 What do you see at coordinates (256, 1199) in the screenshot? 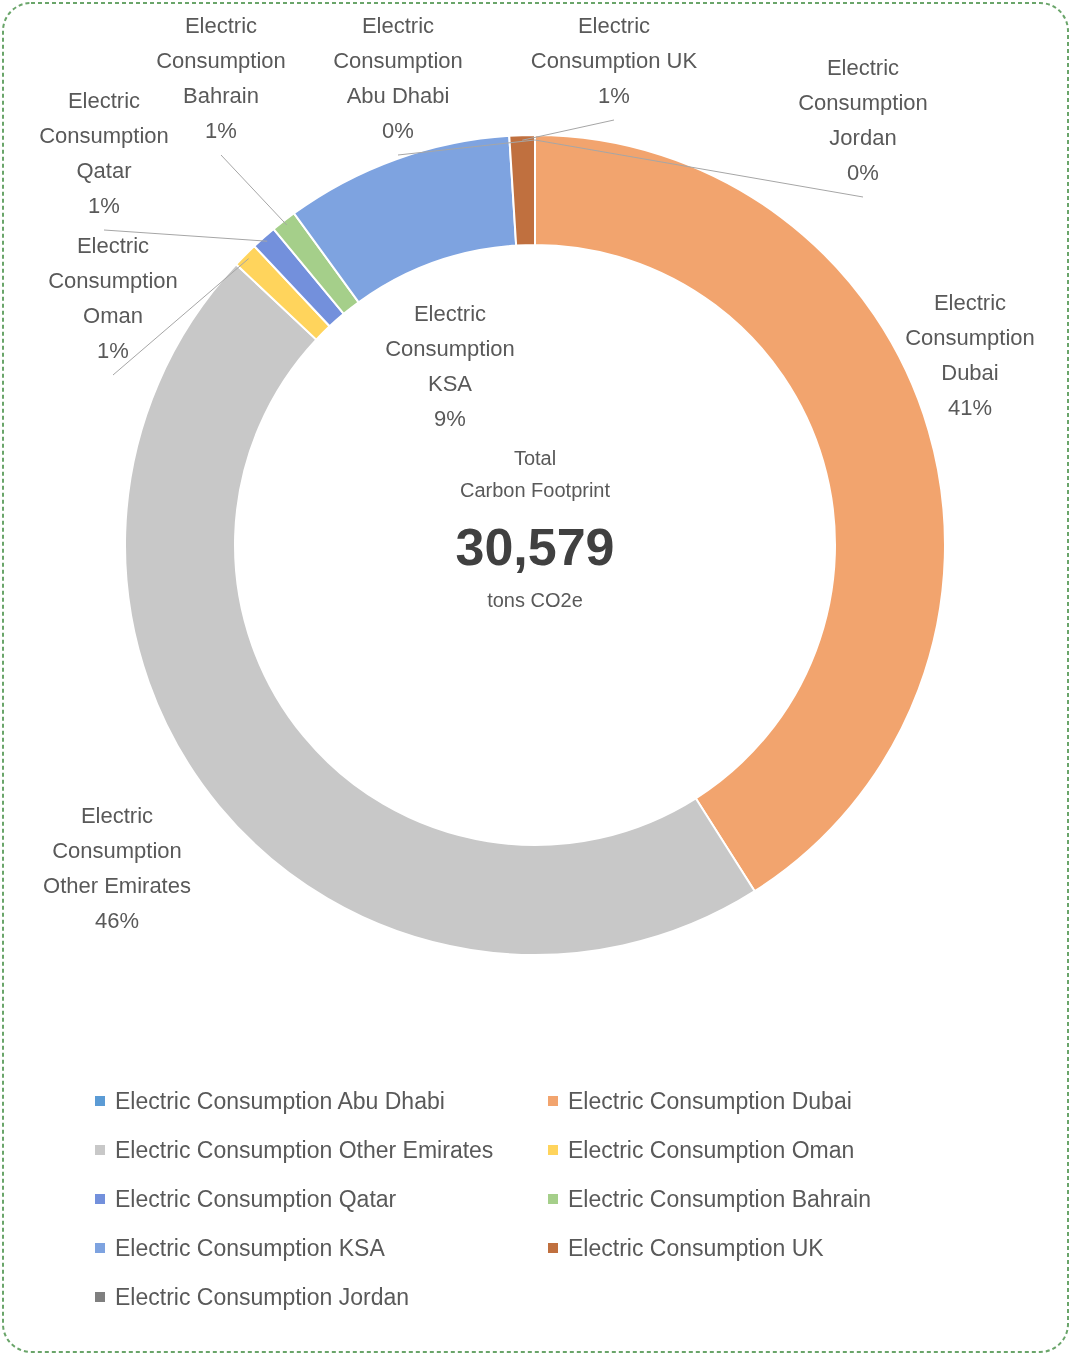
I see `legend-label: Electric Consumption Qatar` at bounding box center [256, 1199].